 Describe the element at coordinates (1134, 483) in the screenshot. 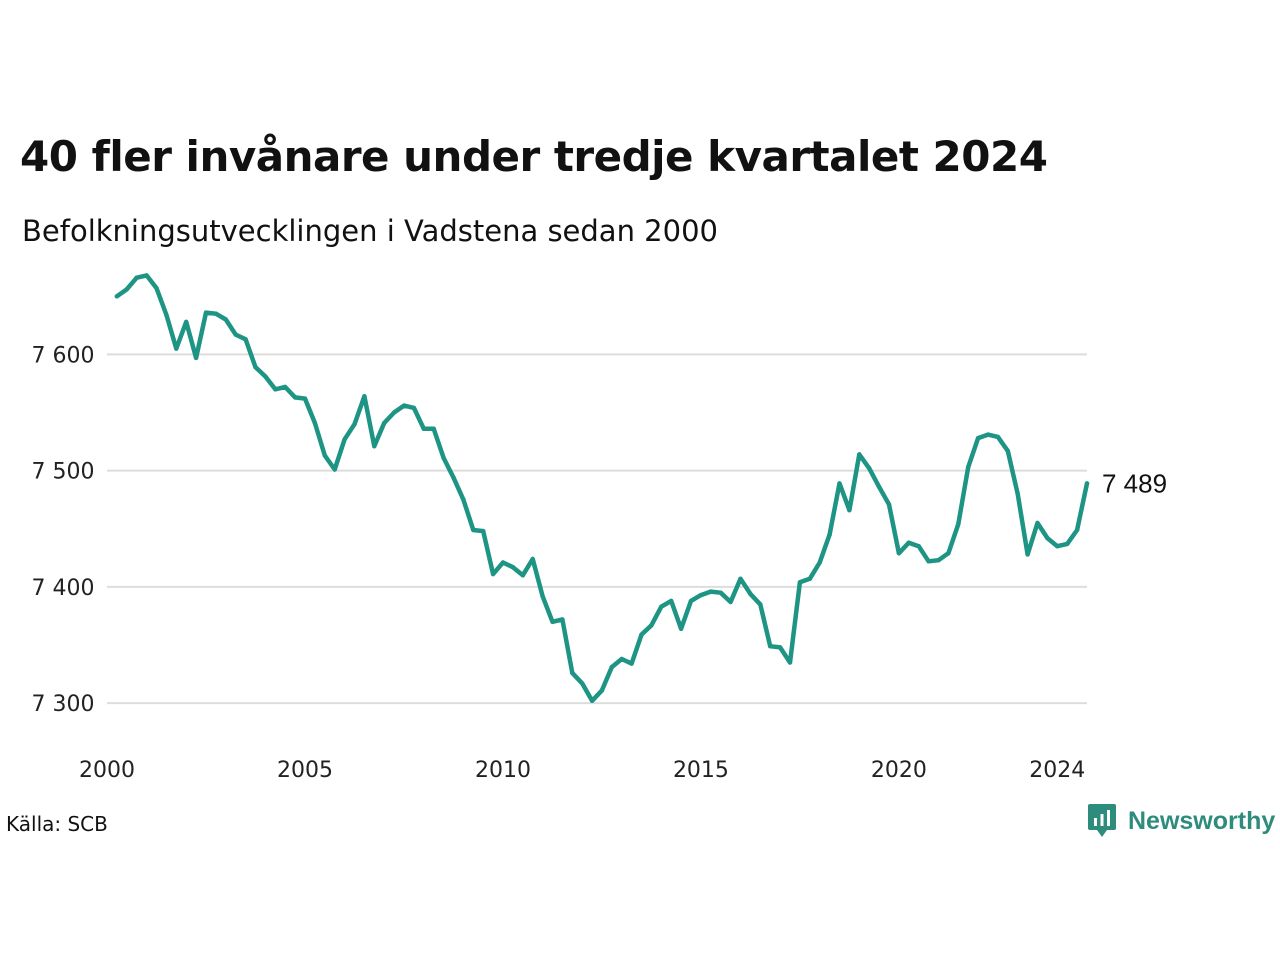

I see `end-label-layer: 7 489` at that location.